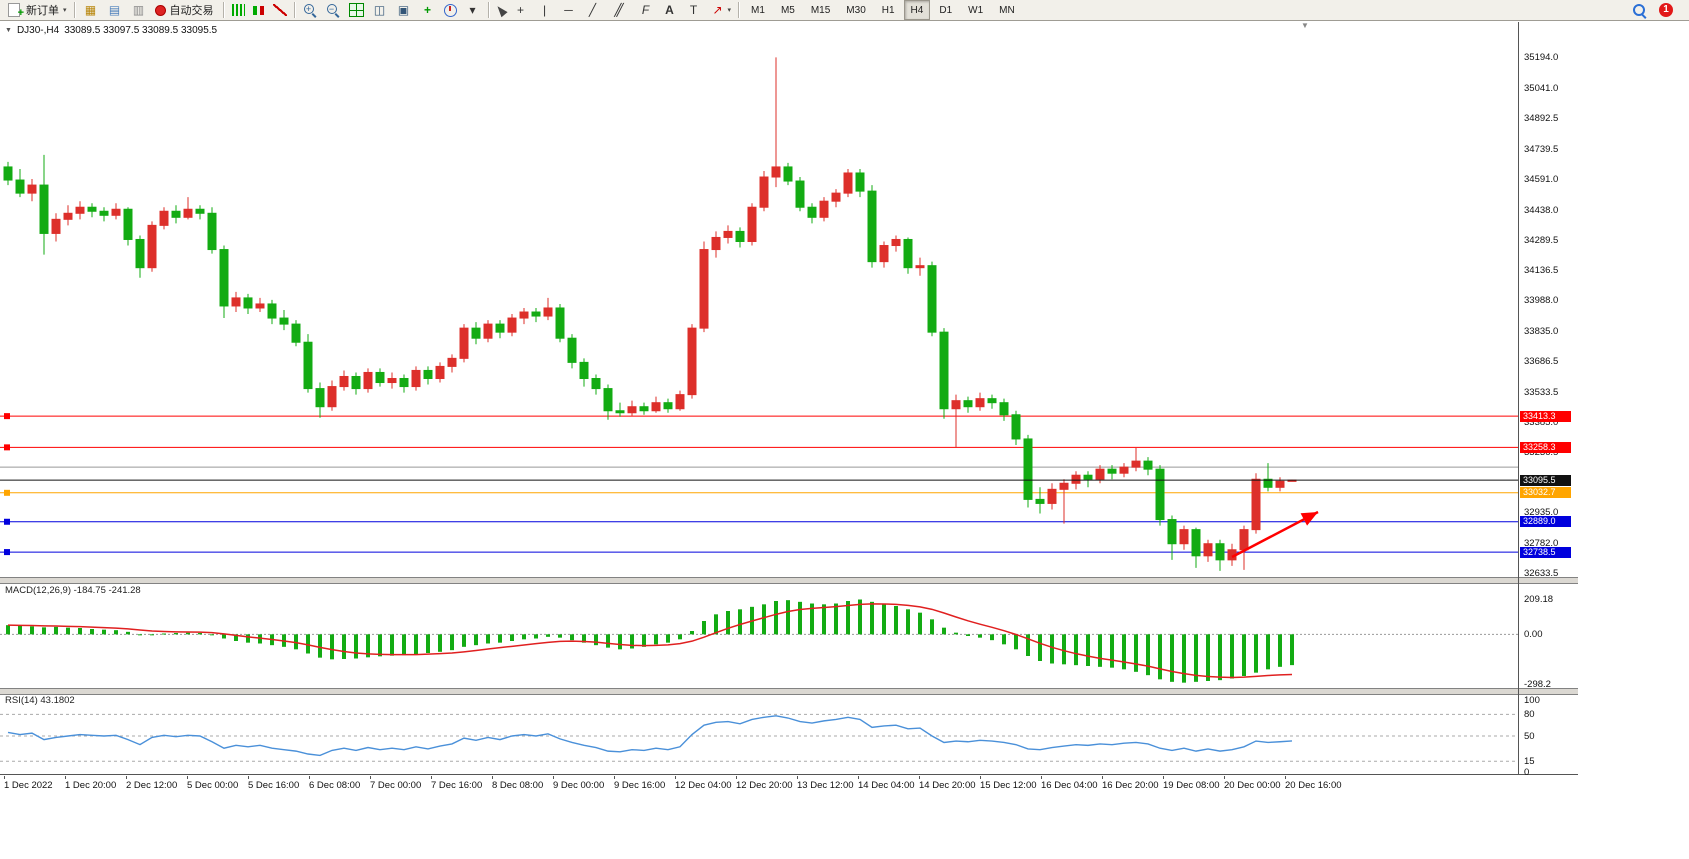  What do you see at coordinates (825, 785) in the screenshot?
I see `time-axis-label: 13 Dec 12:00` at bounding box center [825, 785].